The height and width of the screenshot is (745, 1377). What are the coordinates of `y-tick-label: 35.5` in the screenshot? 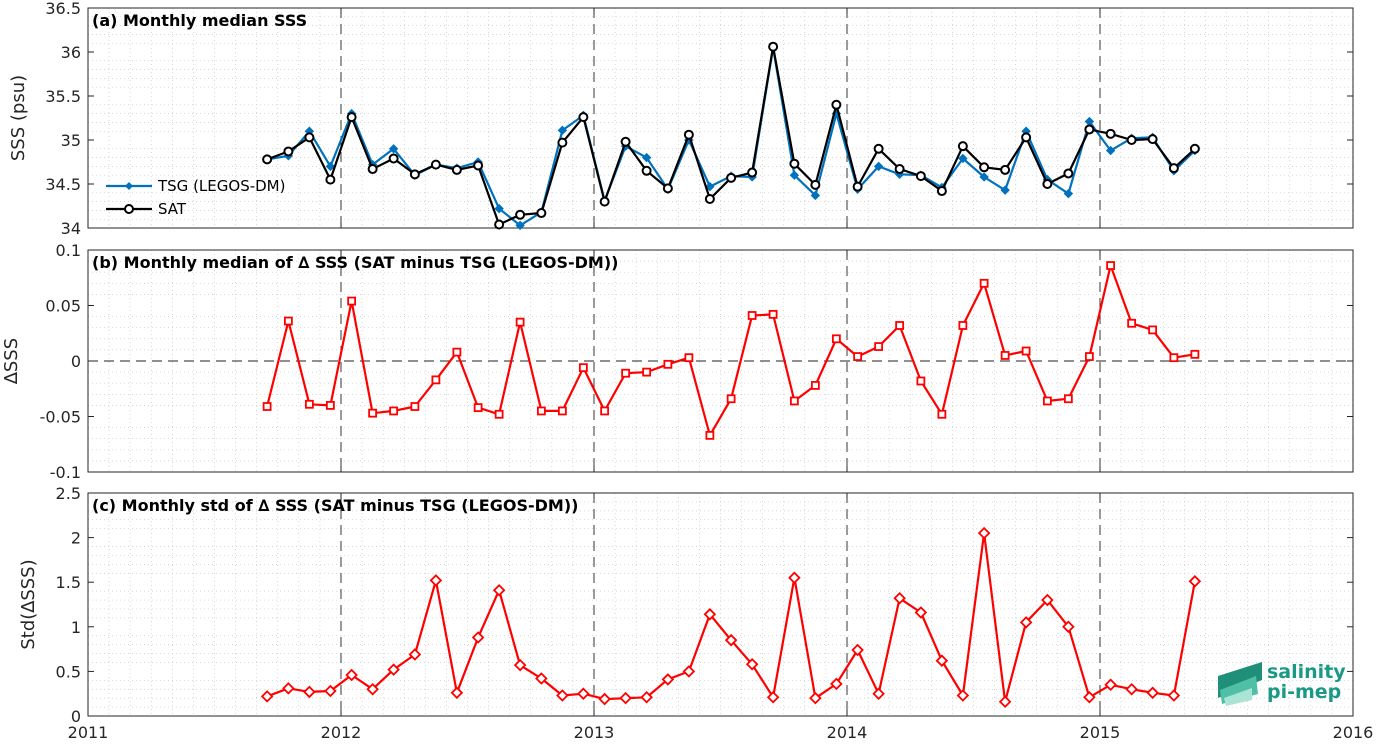 It's located at (63, 96).